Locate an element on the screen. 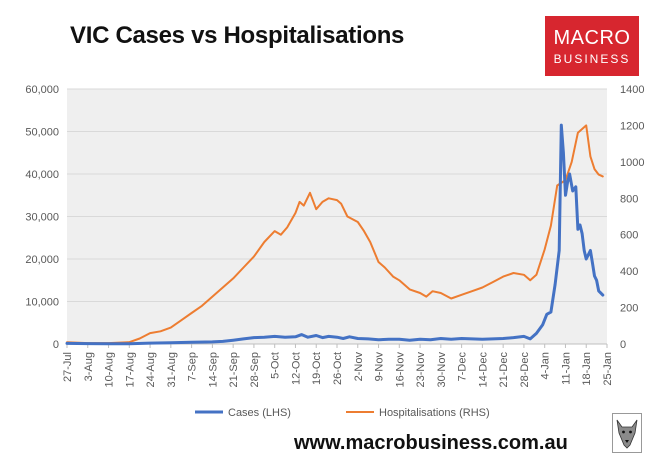  x-tick-label: 7-Sep is located at coordinates (193, 366).